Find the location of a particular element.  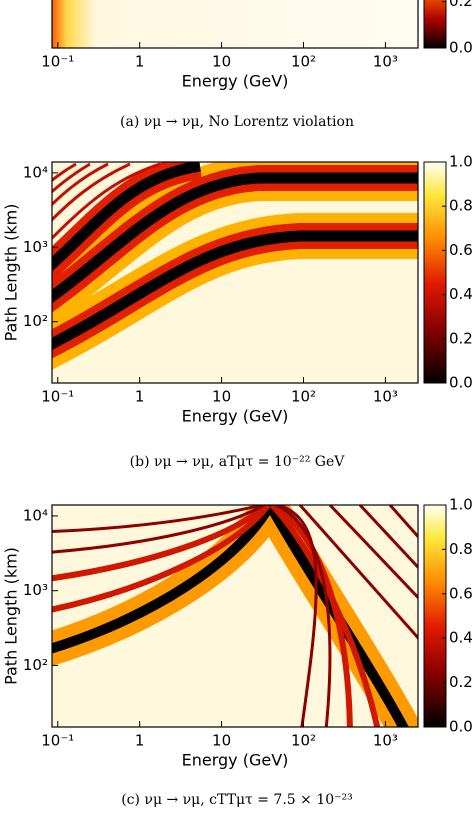

caption: (a) νμ → νμ, No Lorentz violation is located at coordinates (237, 122).